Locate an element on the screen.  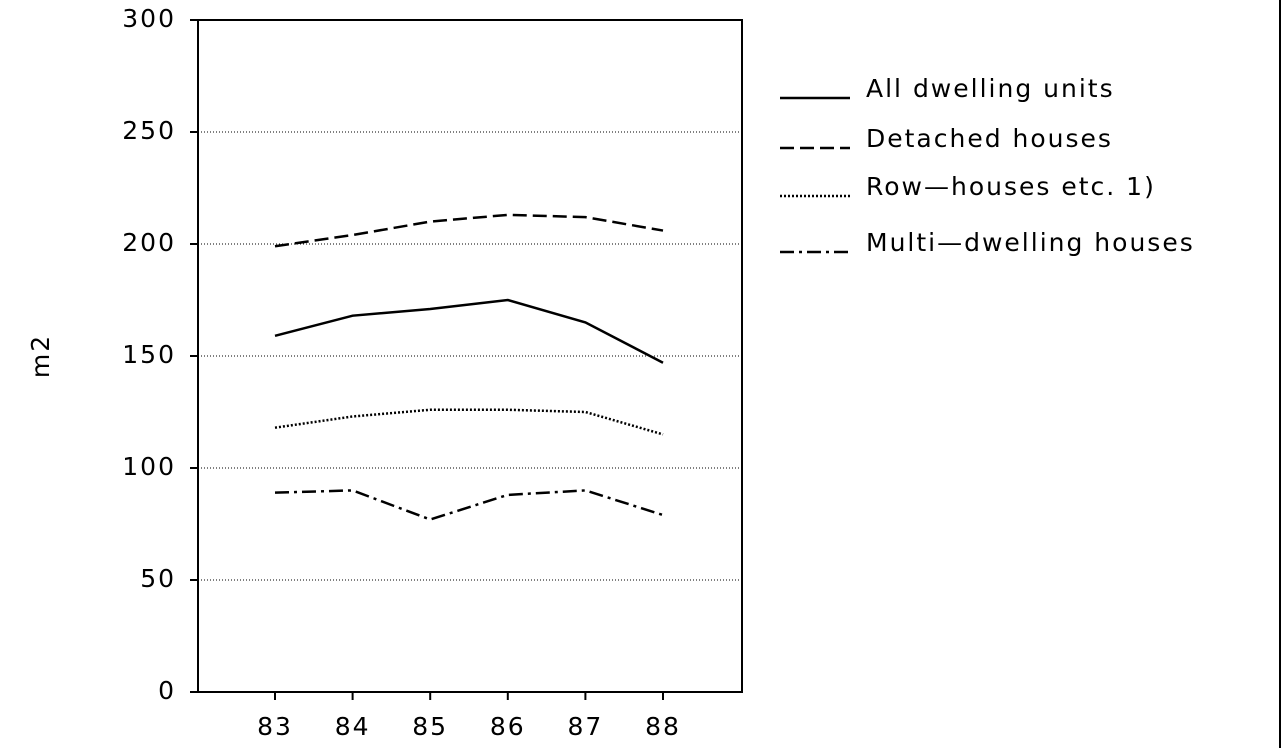
y-tick-label: 150 is located at coordinates (149, 354).